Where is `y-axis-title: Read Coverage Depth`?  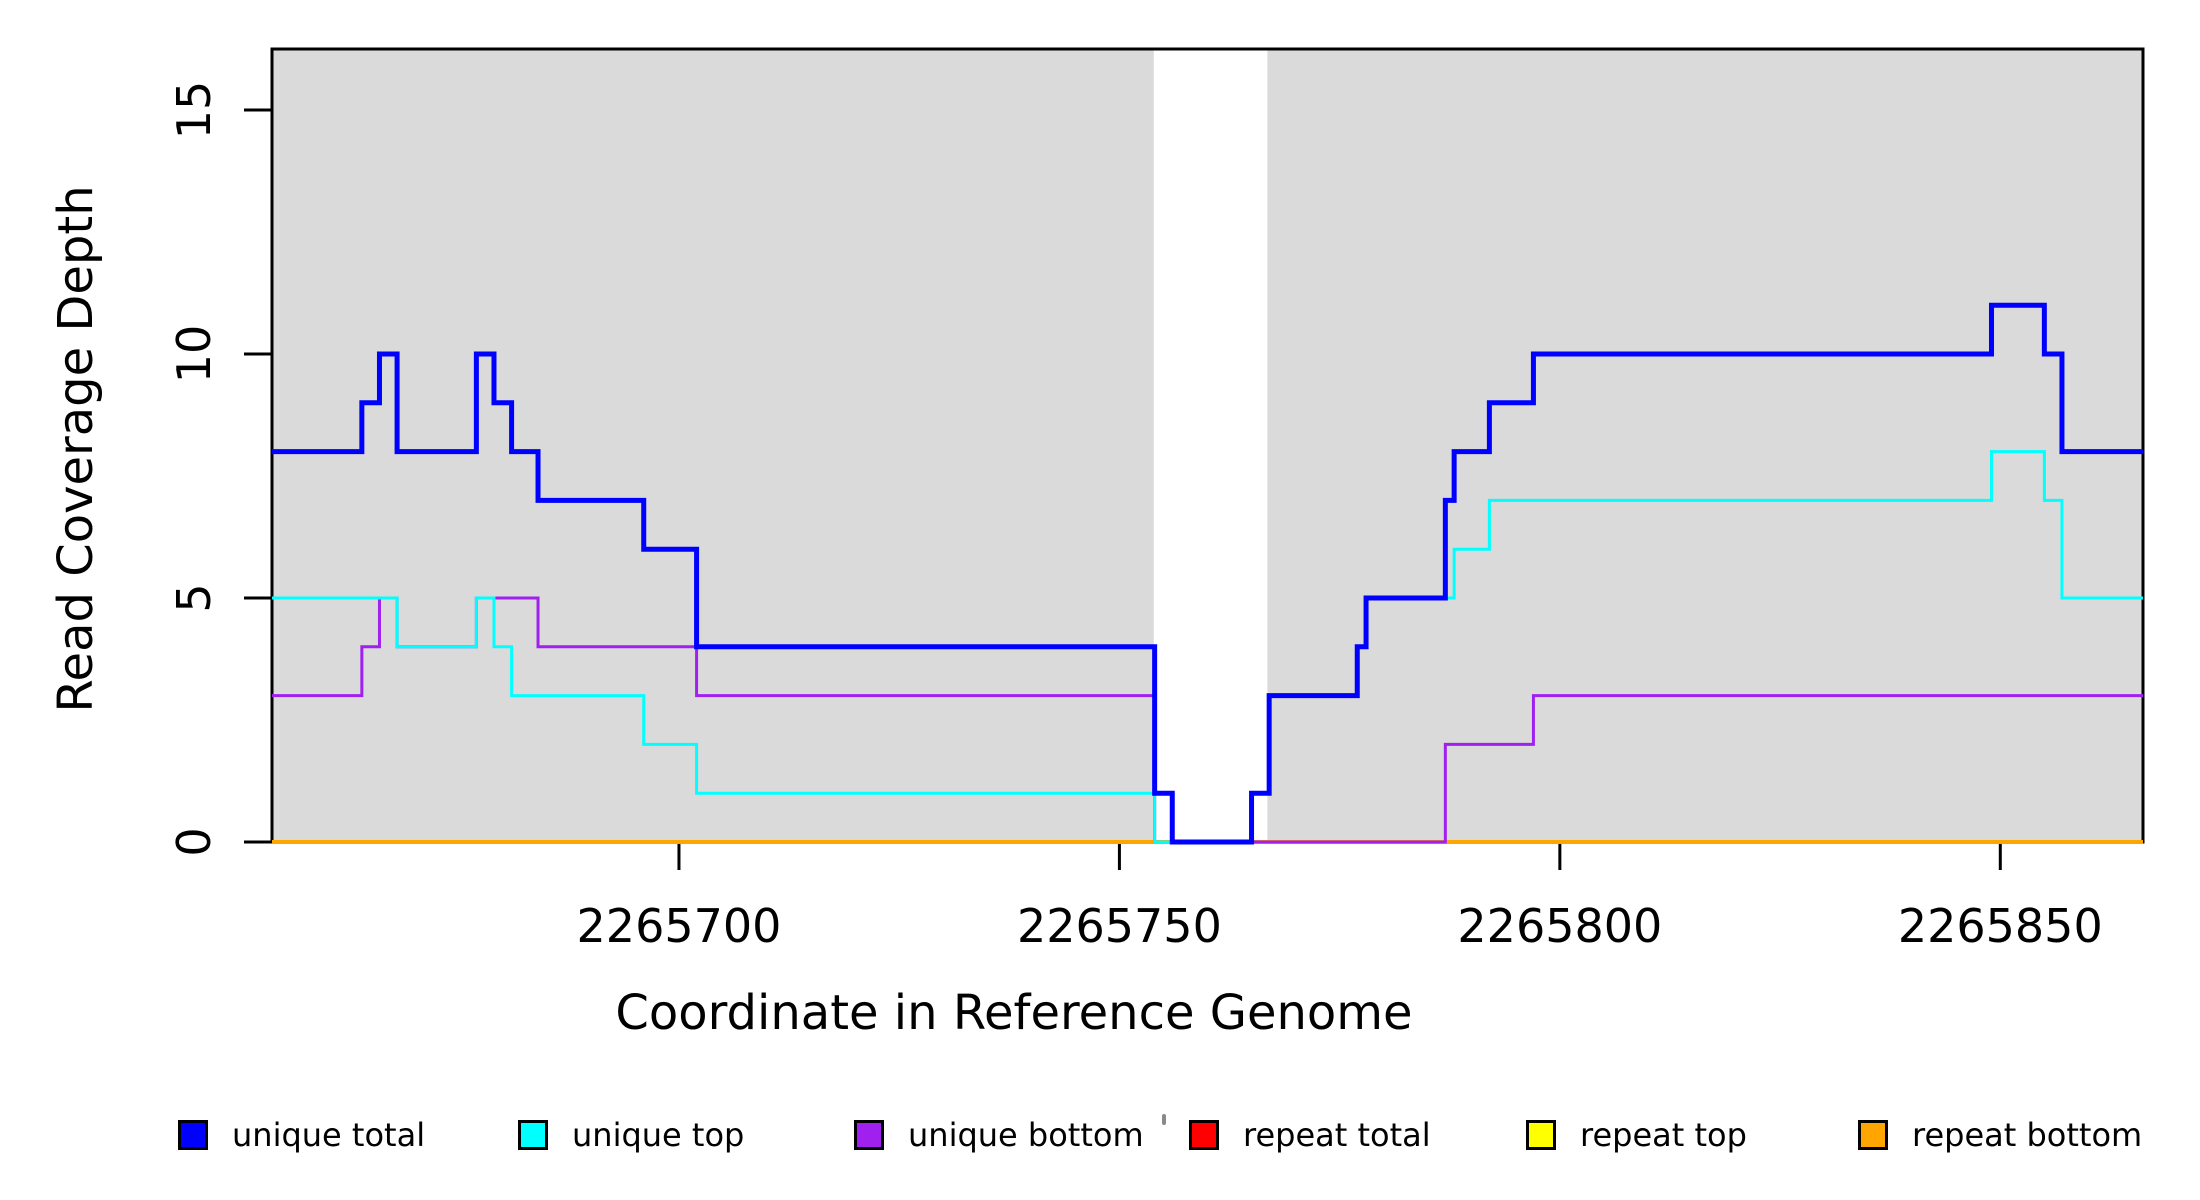
y-axis-title: Read Coverage Depth is located at coordinates (76, 449).